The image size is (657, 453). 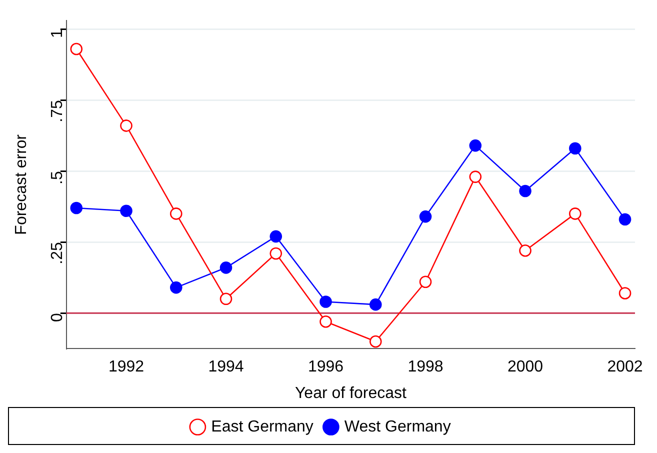 What do you see at coordinates (57, 177) in the screenshot?
I see `y-tick-label: .5` at bounding box center [57, 177].